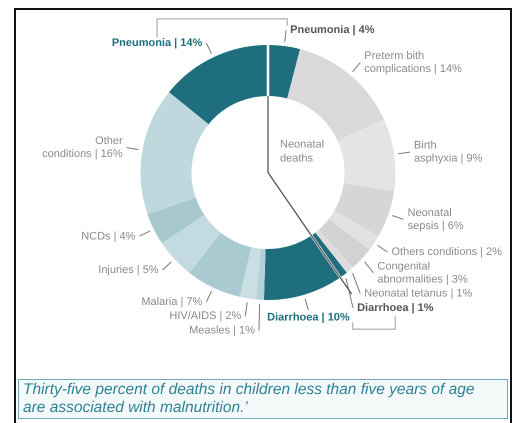 The height and width of the screenshot is (423, 516). Describe the element at coordinates (222, 330) in the screenshot. I see `slice-label: Measles | 1%` at that location.